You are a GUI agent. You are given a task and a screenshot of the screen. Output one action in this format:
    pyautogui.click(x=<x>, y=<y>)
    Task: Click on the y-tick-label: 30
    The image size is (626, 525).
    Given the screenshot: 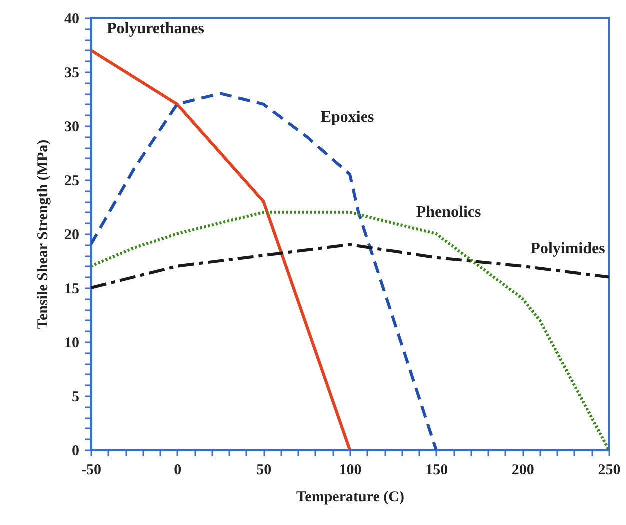 What is the action you would take?
    pyautogui.click(x=72, y=128)
    